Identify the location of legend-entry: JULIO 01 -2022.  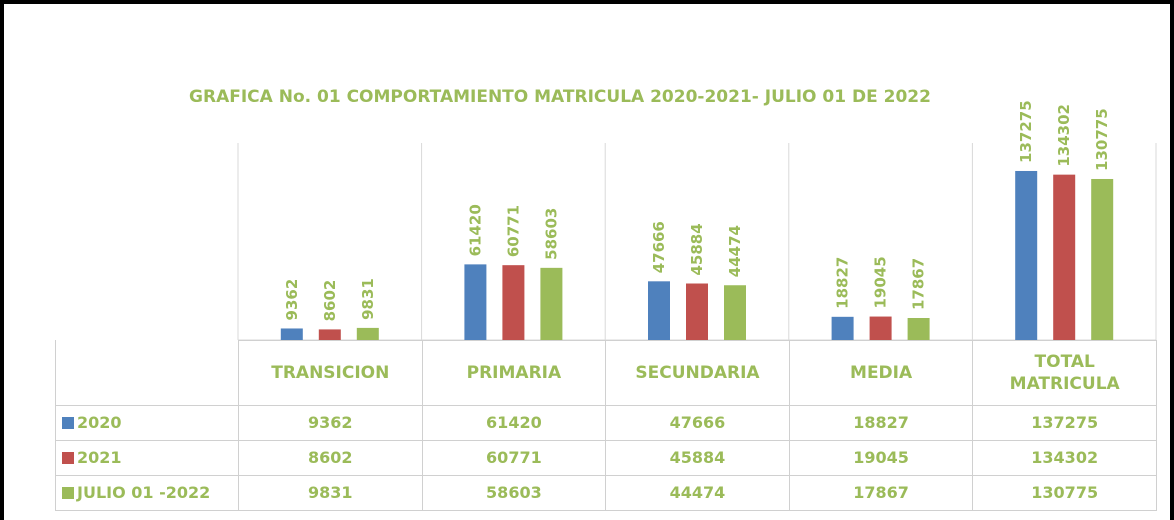
(147, 493).